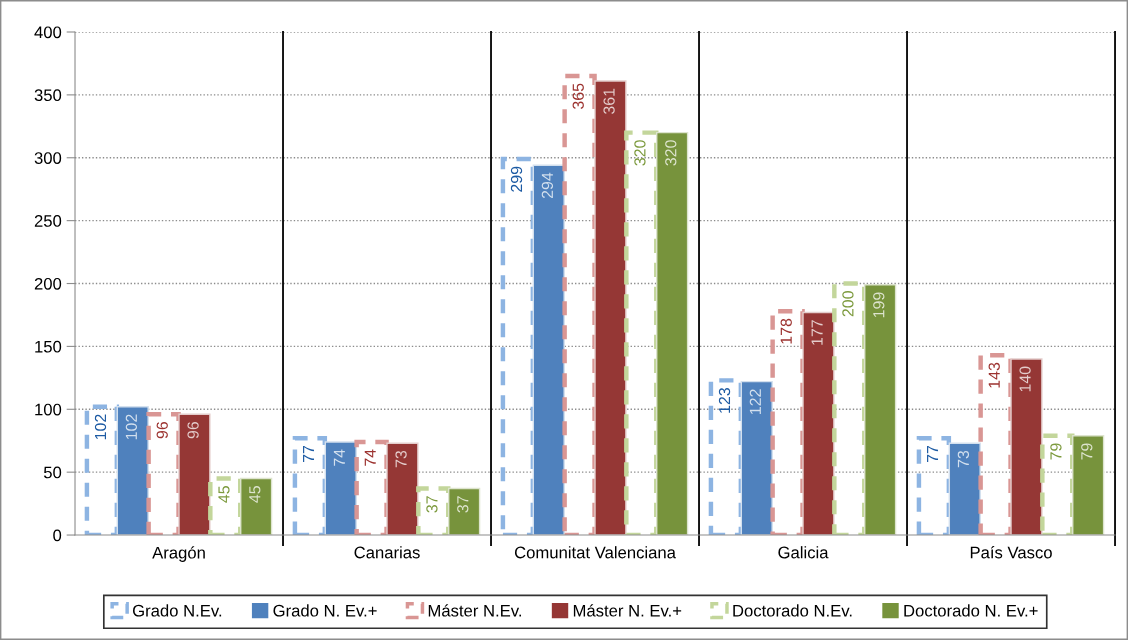  Describe the element at coordinates (609, 101) in the screenshot. I see `data-label: 361` at that location.